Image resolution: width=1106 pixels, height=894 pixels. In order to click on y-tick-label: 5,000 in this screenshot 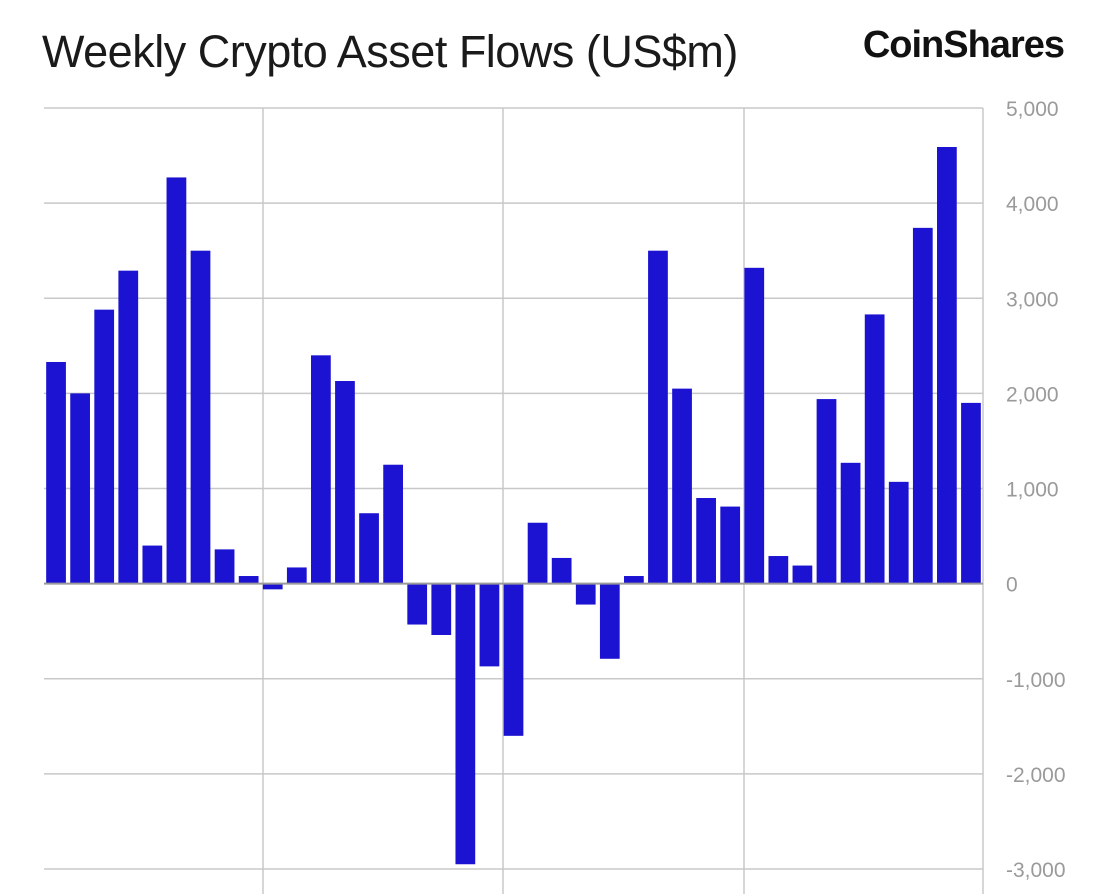, I will do `click(1032, 109)`.